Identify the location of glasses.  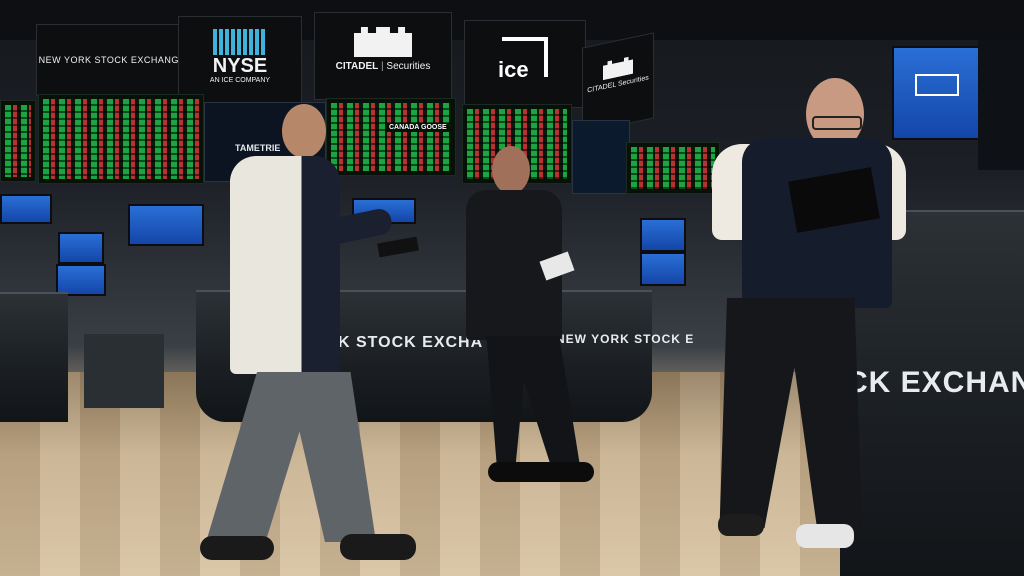
(837, 123).